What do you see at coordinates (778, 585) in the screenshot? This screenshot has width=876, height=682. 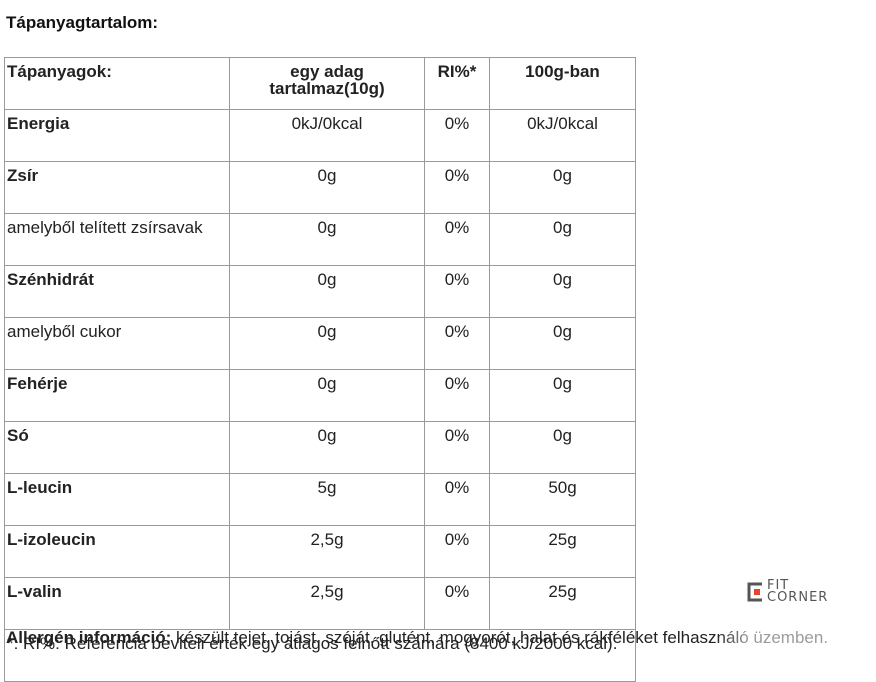 I see `logo-line-1: FIT` at bounding box center [778, 585].